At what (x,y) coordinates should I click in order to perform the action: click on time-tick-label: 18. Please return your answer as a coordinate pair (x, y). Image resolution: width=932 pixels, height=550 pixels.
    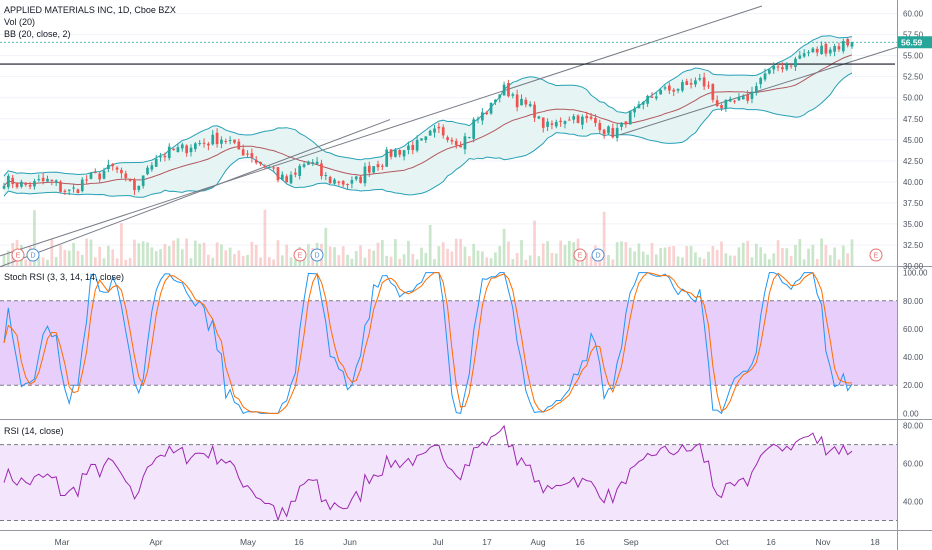
    Looking at the image, I should click on (875, 542).